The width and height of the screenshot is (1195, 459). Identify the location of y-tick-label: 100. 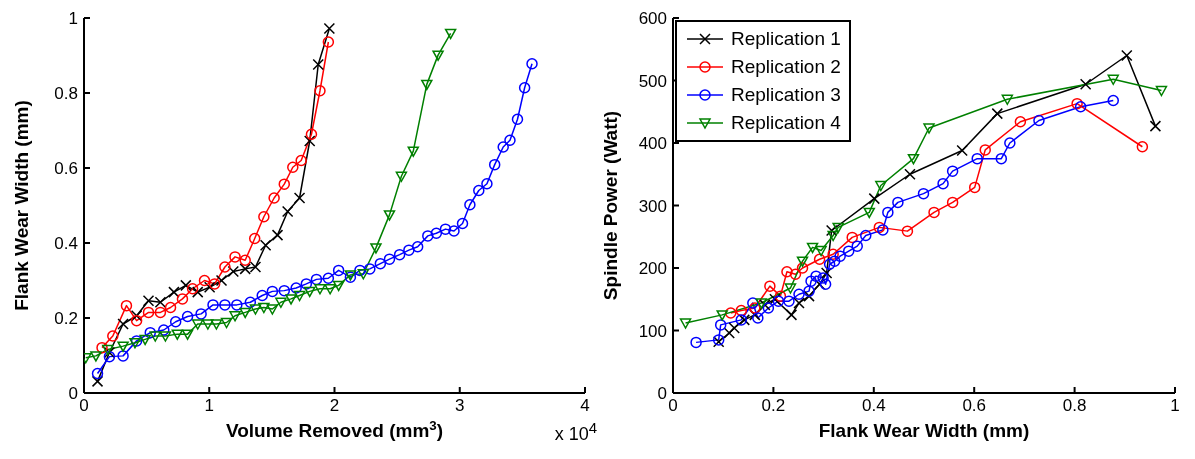
(652, 331).